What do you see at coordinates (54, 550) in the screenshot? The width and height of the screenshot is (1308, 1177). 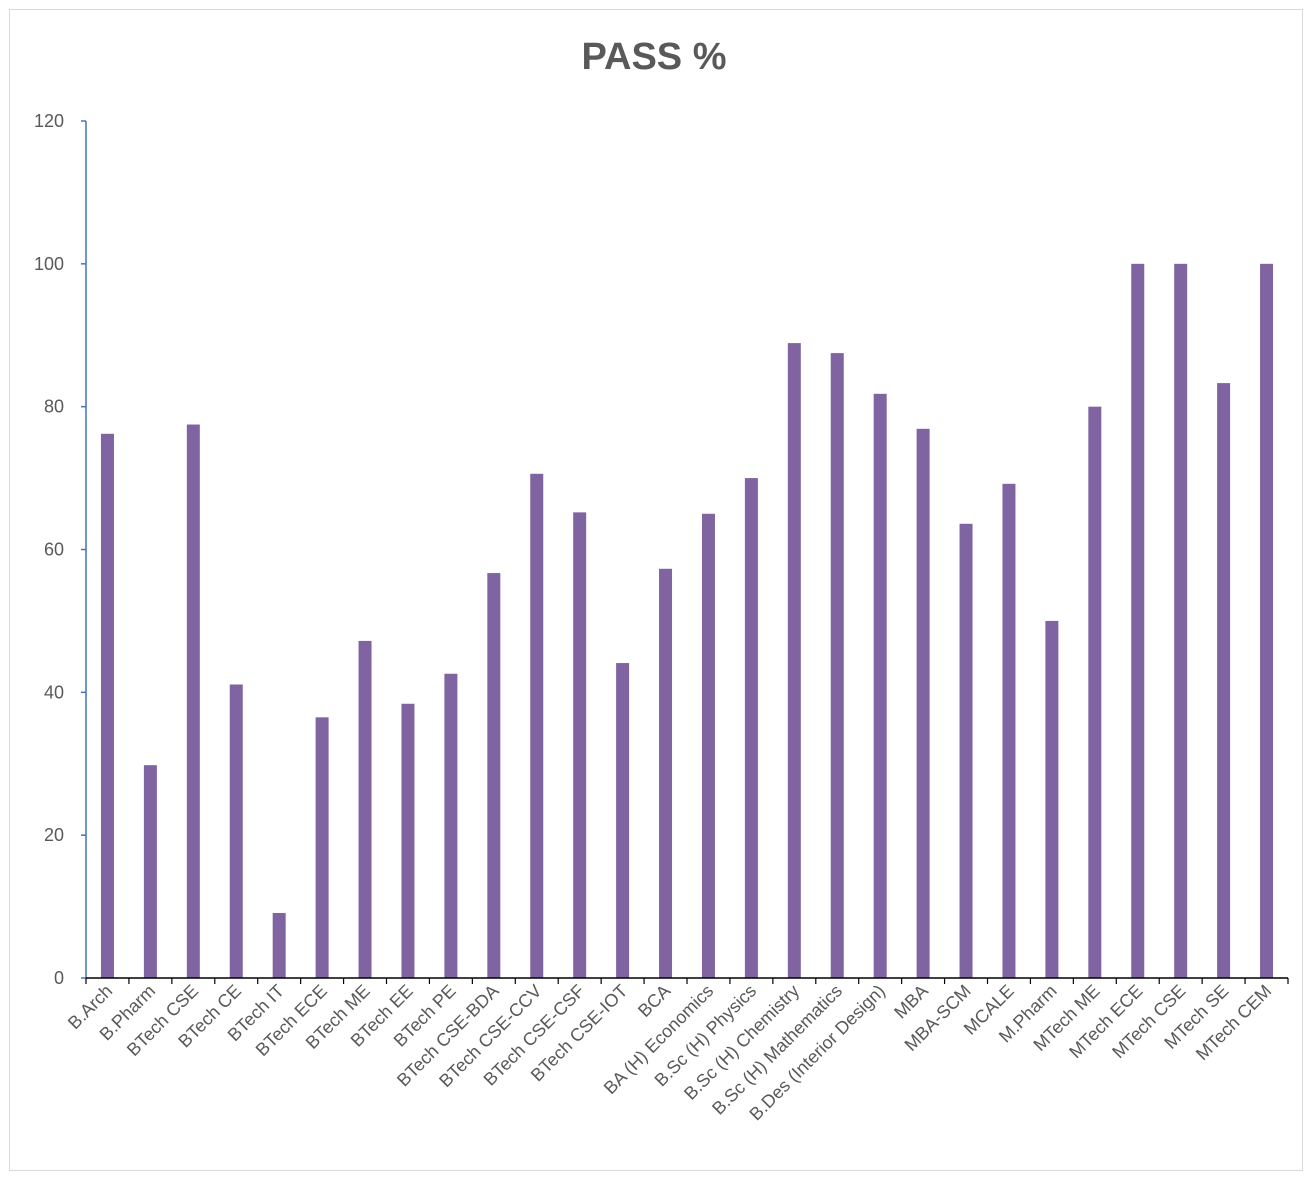 I see `y-tick-label: 60` at bounding box center [54, 550].